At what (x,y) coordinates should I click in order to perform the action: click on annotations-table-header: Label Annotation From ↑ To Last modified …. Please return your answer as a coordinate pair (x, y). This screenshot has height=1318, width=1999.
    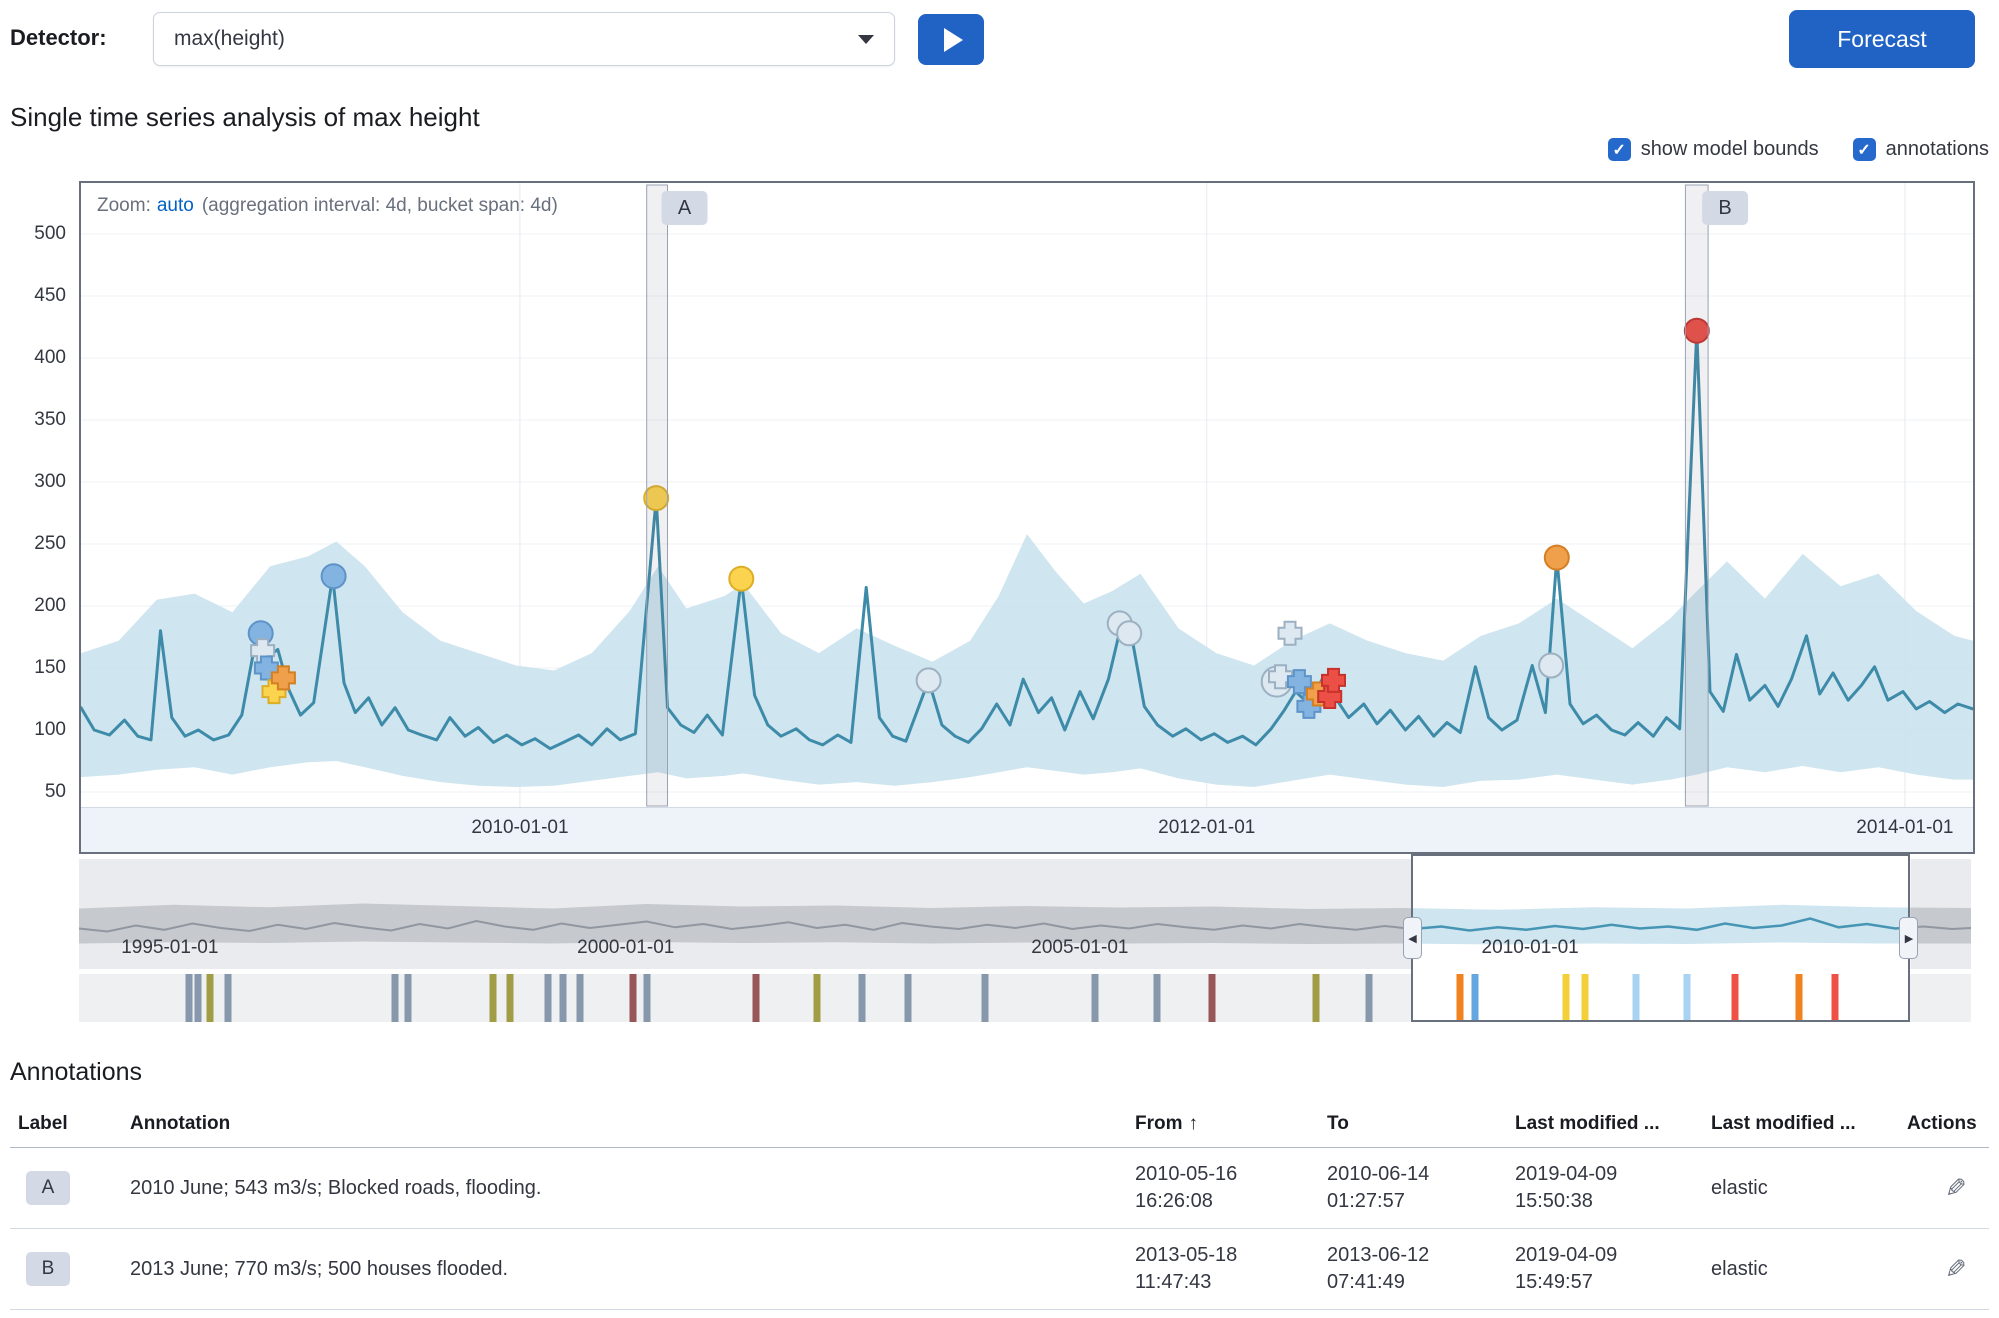
    Looking at the image, I should click on (999, 1126).